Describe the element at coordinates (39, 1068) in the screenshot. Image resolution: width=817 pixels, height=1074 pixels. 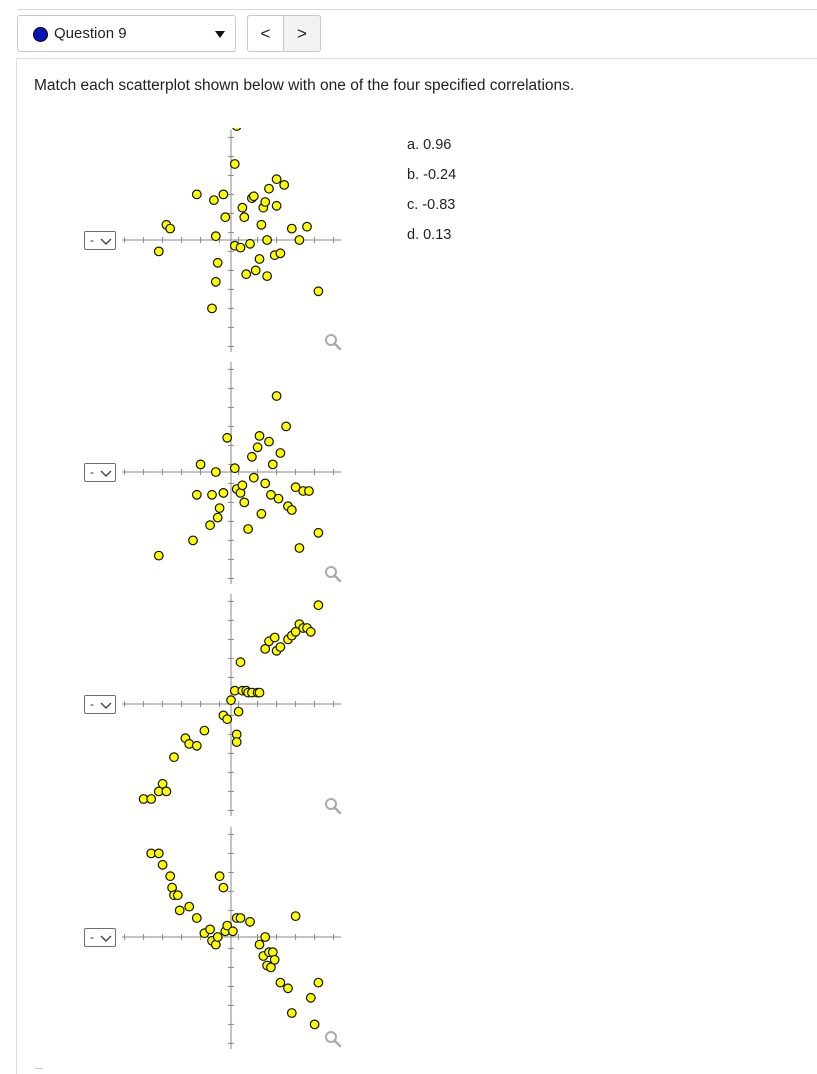
I see `panel-corner` at that location.